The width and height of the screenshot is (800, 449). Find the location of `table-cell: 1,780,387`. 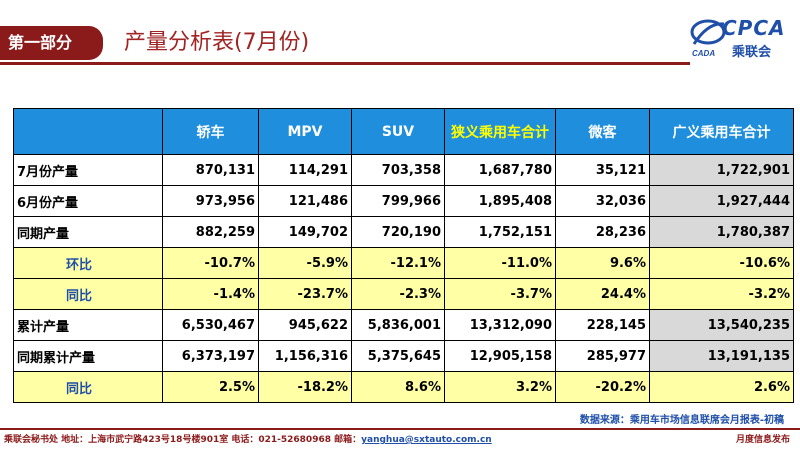

table-cell: 1,780,387 is located at coordinates (721, 232).